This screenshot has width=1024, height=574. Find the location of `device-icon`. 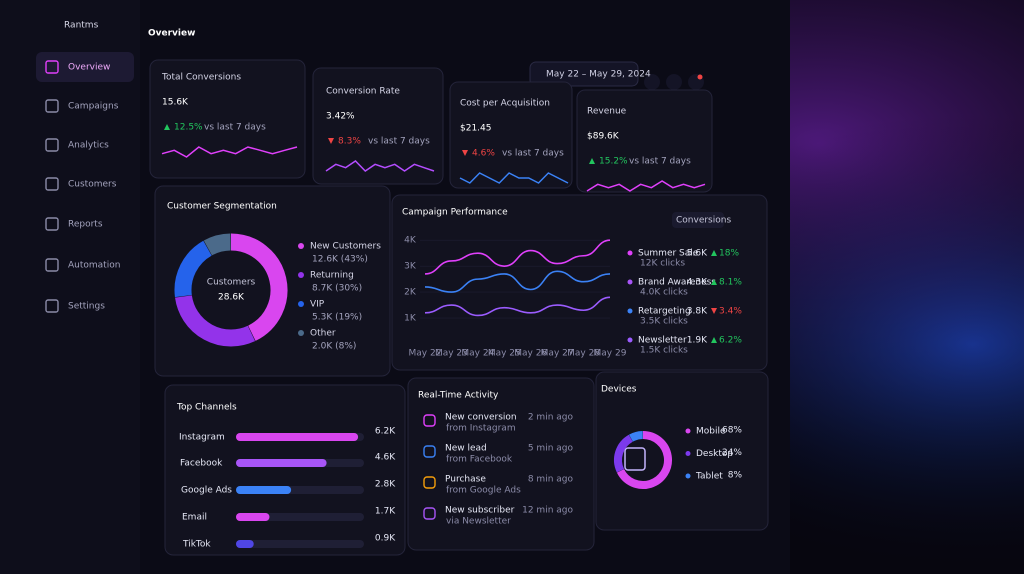

device-icon is located at coordinates (635, 459).